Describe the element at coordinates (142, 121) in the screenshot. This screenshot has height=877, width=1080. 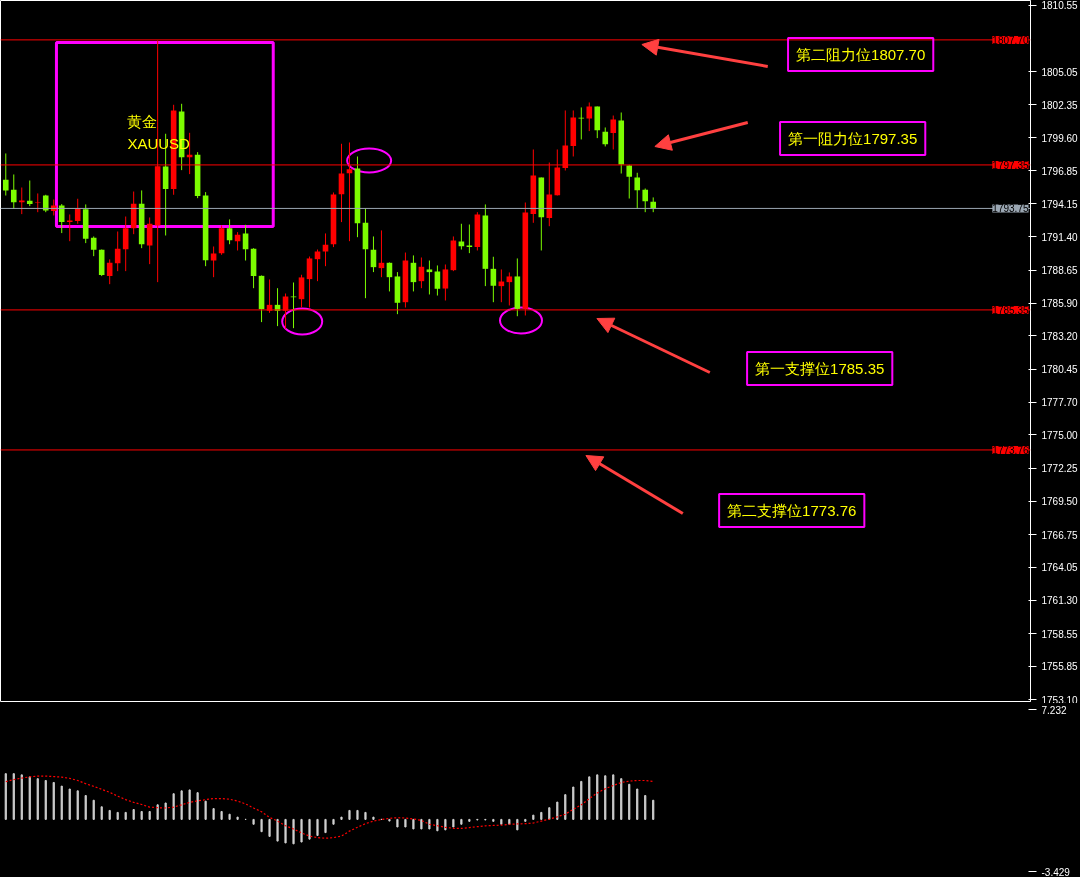
I see `annotation: 黄金` at that location.